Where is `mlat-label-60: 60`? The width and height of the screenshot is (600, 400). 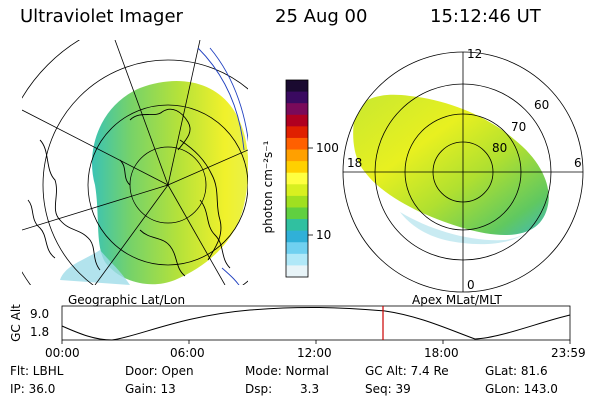
mlat-label-60: 60 is located at coordinates (542, 105).